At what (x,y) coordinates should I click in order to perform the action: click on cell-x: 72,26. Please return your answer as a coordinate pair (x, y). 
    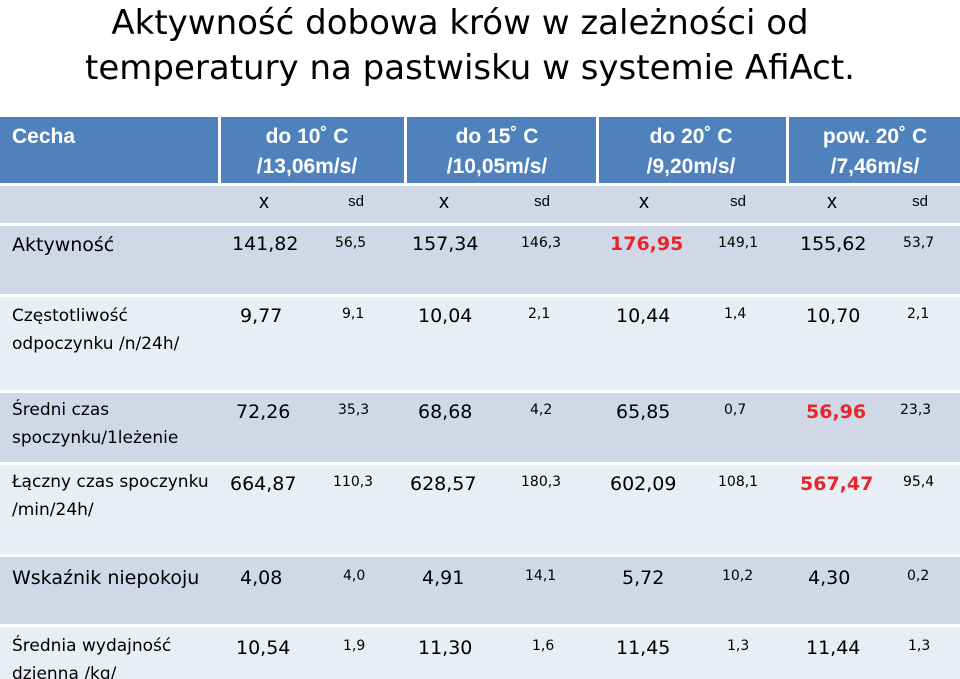
    Looking at the image, I should click on (263, 412).